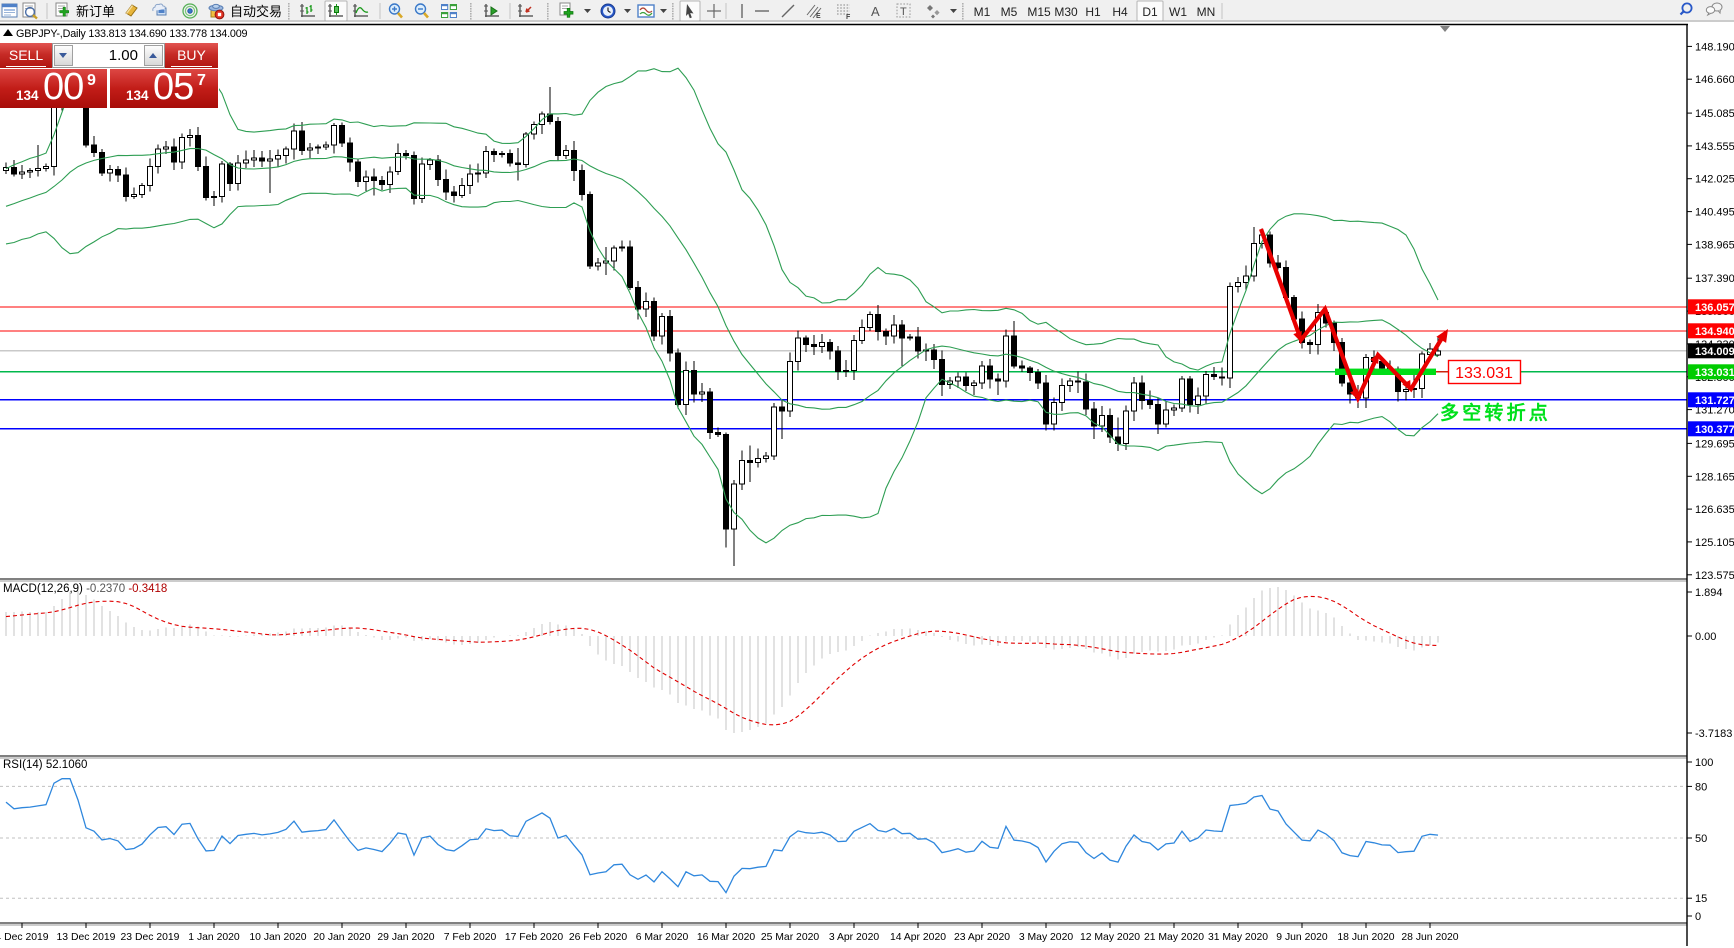 Image resolution: width=1734 pixels, height=948 pixels. I want to click on svg-text: 148.190, so click(1714, 47).